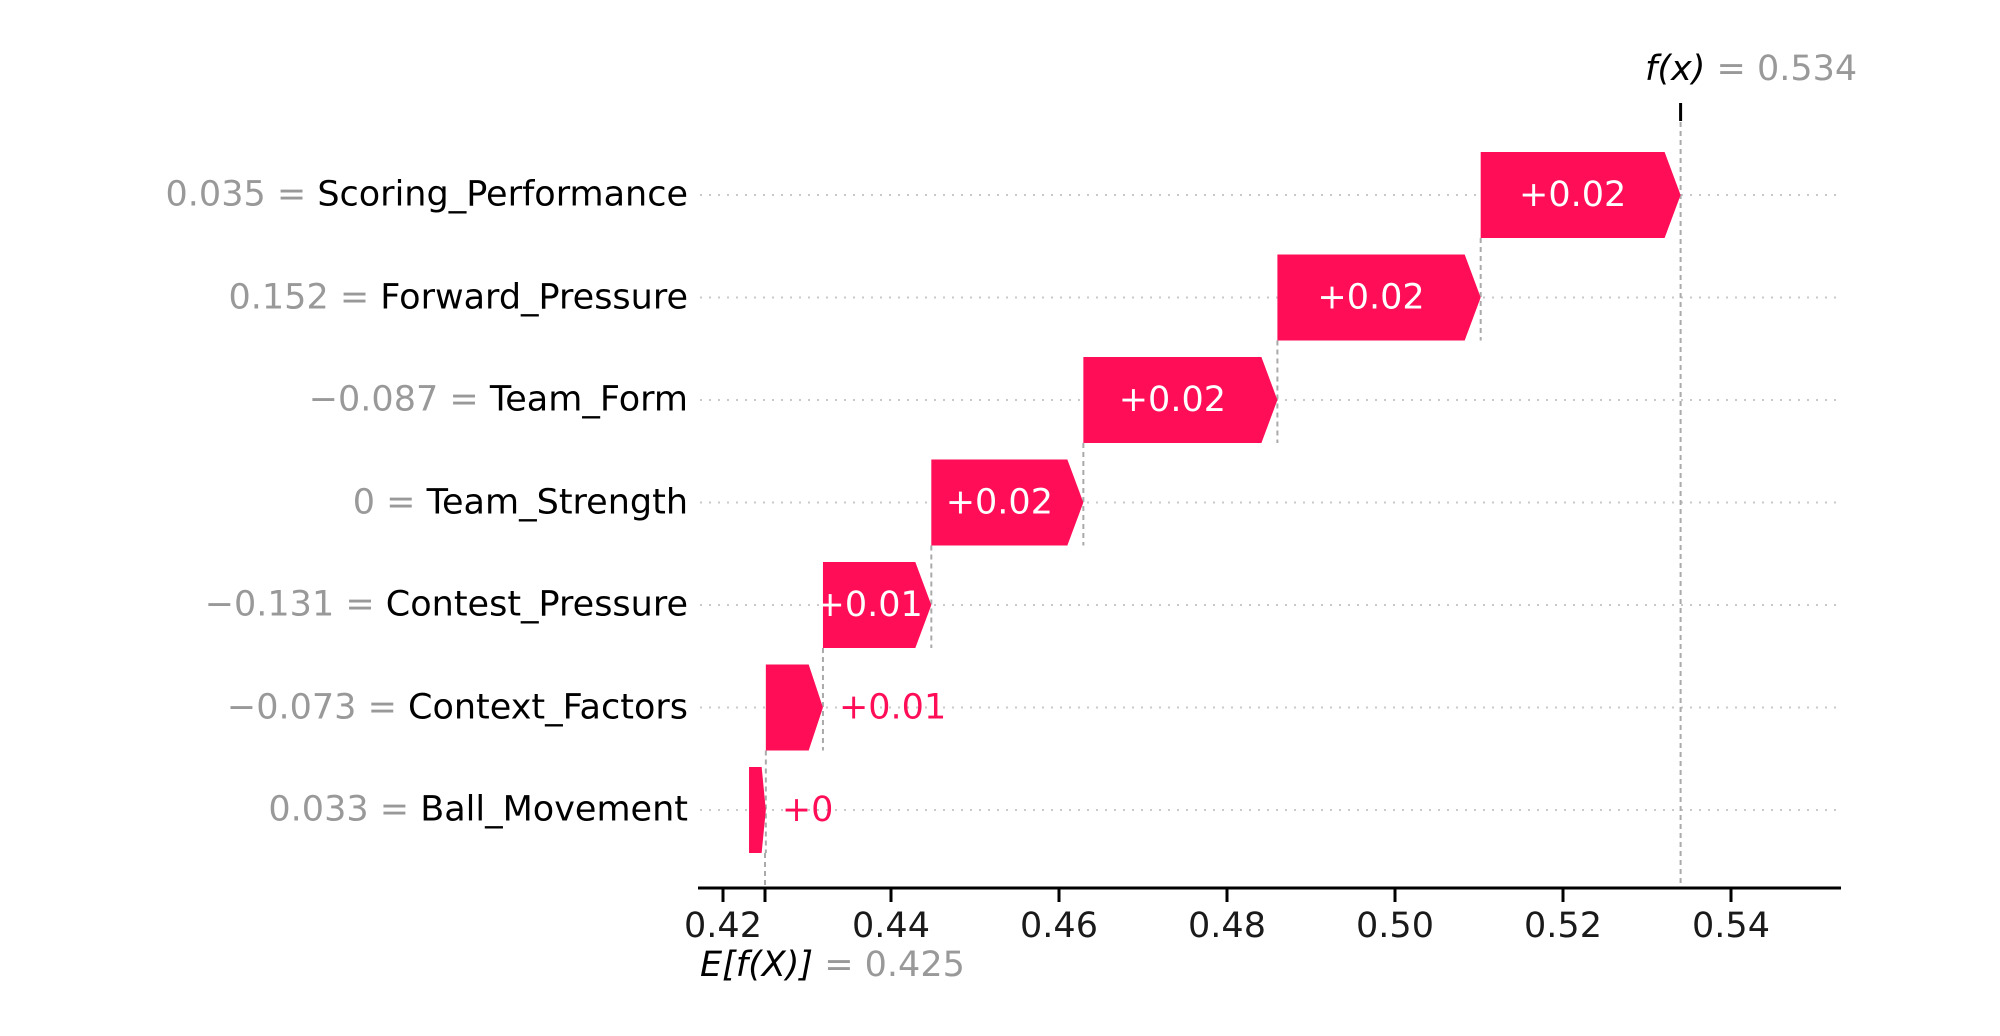 Image resolution: width=2000 pixels, height=1036 pixels. I want to click on feature-label: −0.131 = Contest_Pressure, so click(446, 604).